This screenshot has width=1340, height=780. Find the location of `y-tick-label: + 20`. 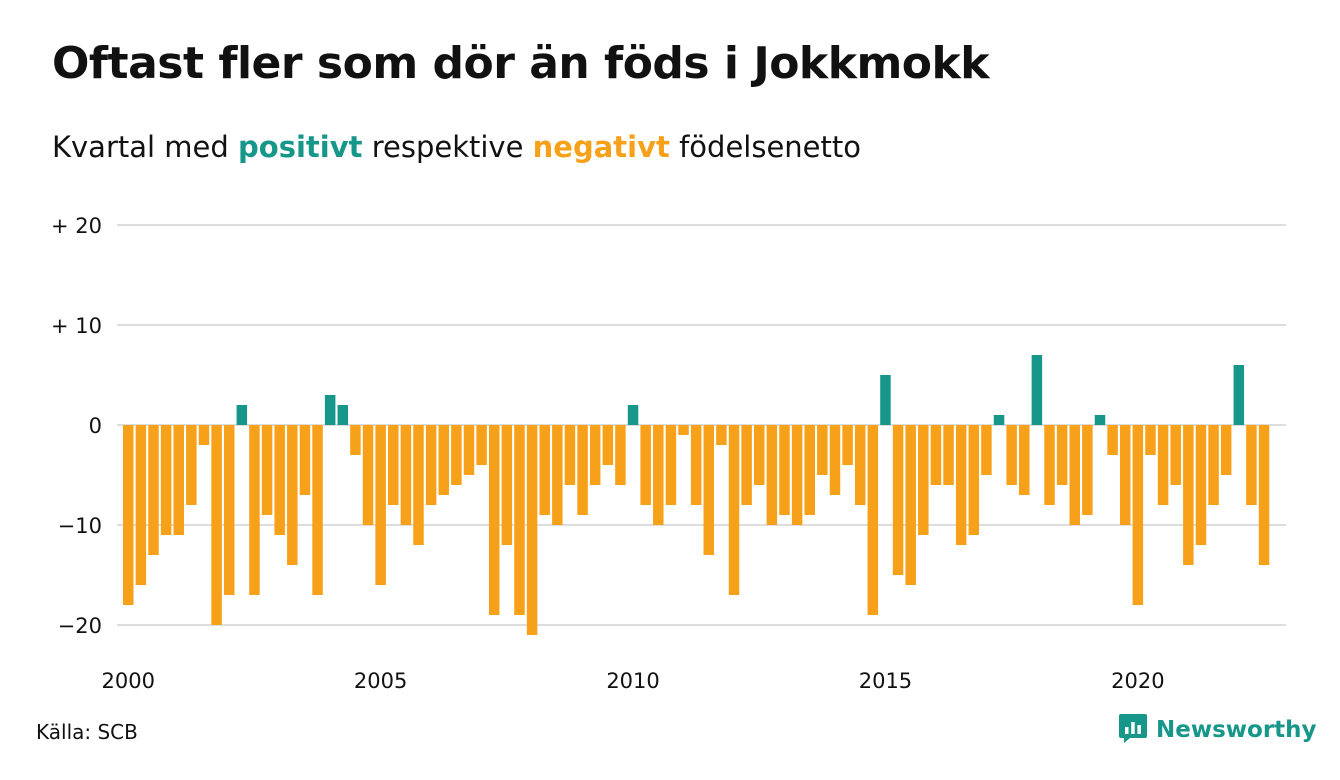

y-tick-label: + 20 is located at coordinates (76, 226).